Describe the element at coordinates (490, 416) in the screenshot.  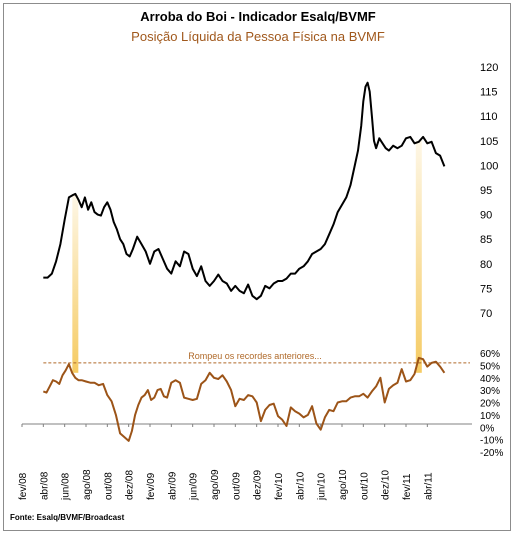
I see `position-y-tick-label: 10%` at that location.